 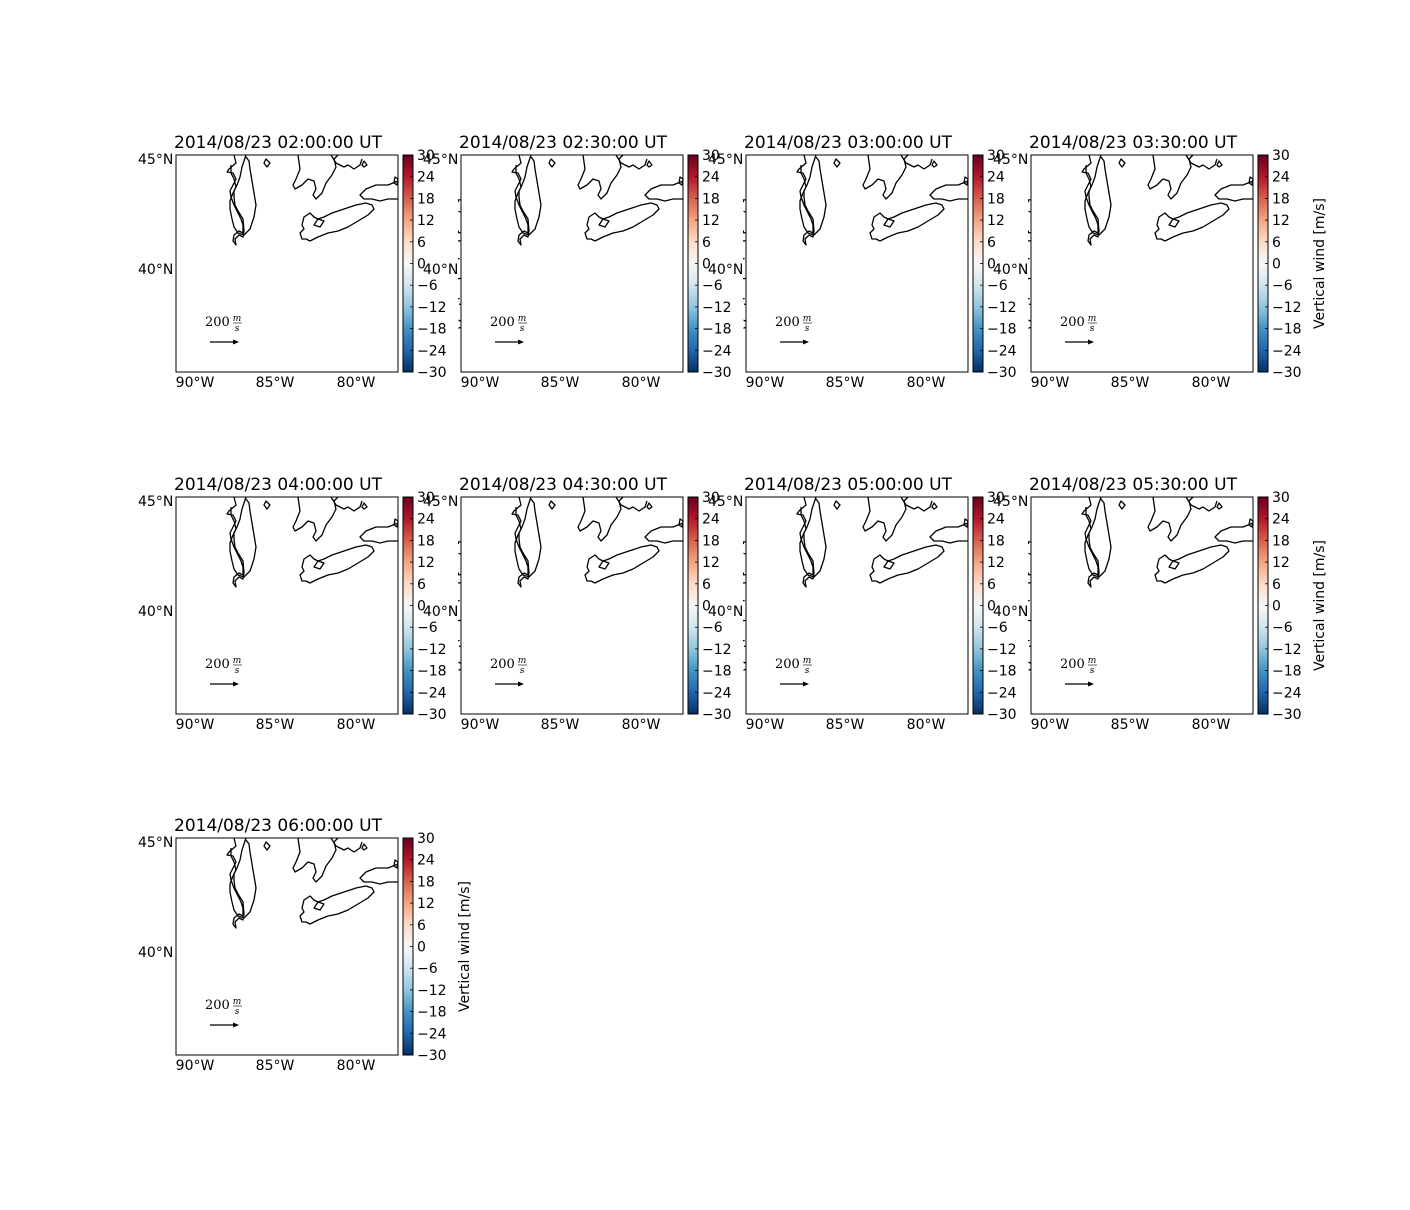 What do you see at coordinates (848, 485) in the screenshot?
I see `panel-title: 2014/08/23 05:00:00 UT` at bounding box center [848, 485].